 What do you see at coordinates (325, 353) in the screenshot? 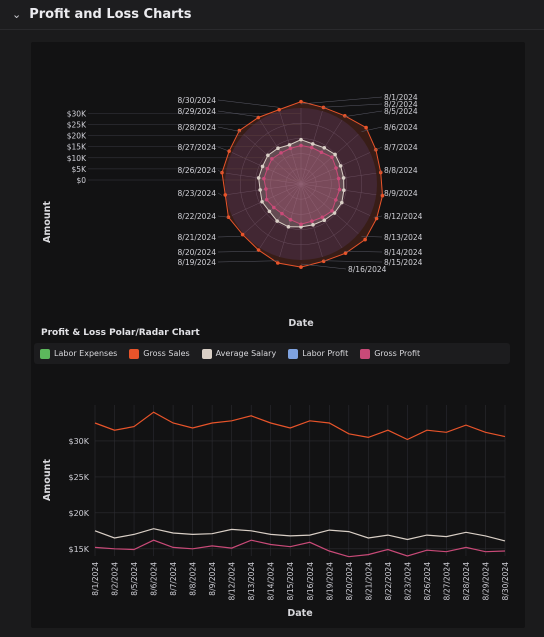
I see `legend-label: Labor Profit` at bounding box center [325, 353].